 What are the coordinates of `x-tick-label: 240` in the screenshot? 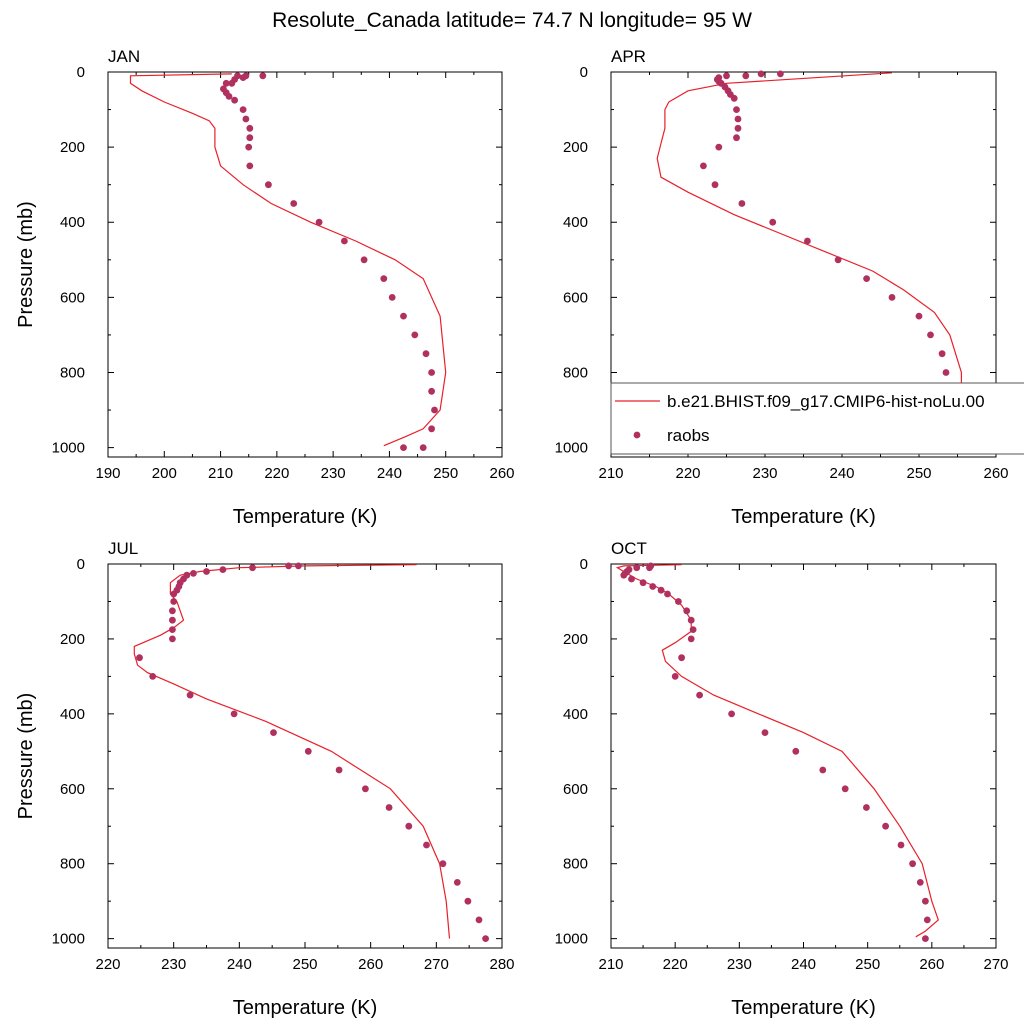 It's located at (803, 964).